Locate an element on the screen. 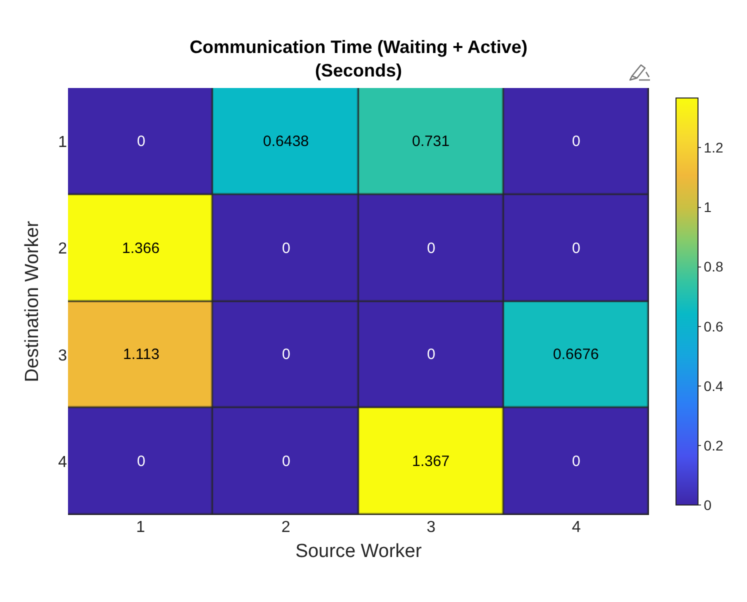 Image resolution: width=747 pixels, height=602 pixels. y-tick-label: 4 is located at coordinates (63, 463).